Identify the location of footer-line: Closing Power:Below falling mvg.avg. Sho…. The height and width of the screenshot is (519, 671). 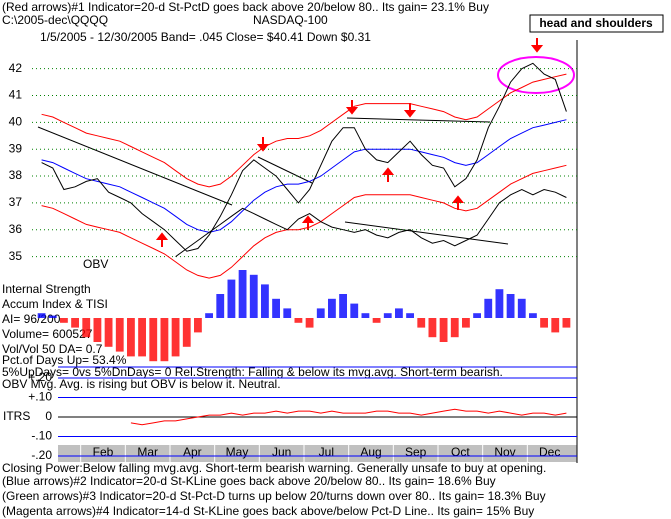
(274, 468).